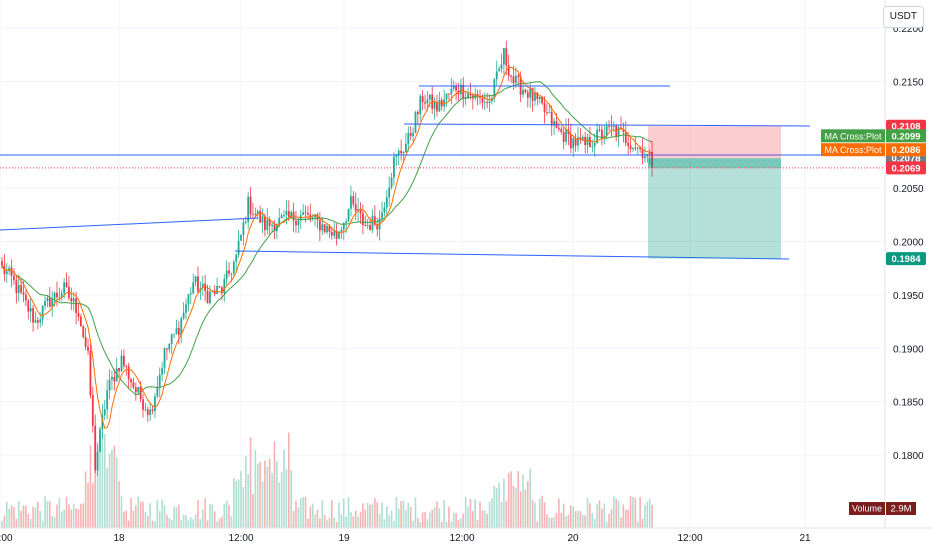  Describe the element at coordinates (903, 17) in the screenshot. I see `currency-button: USDT` at that location.